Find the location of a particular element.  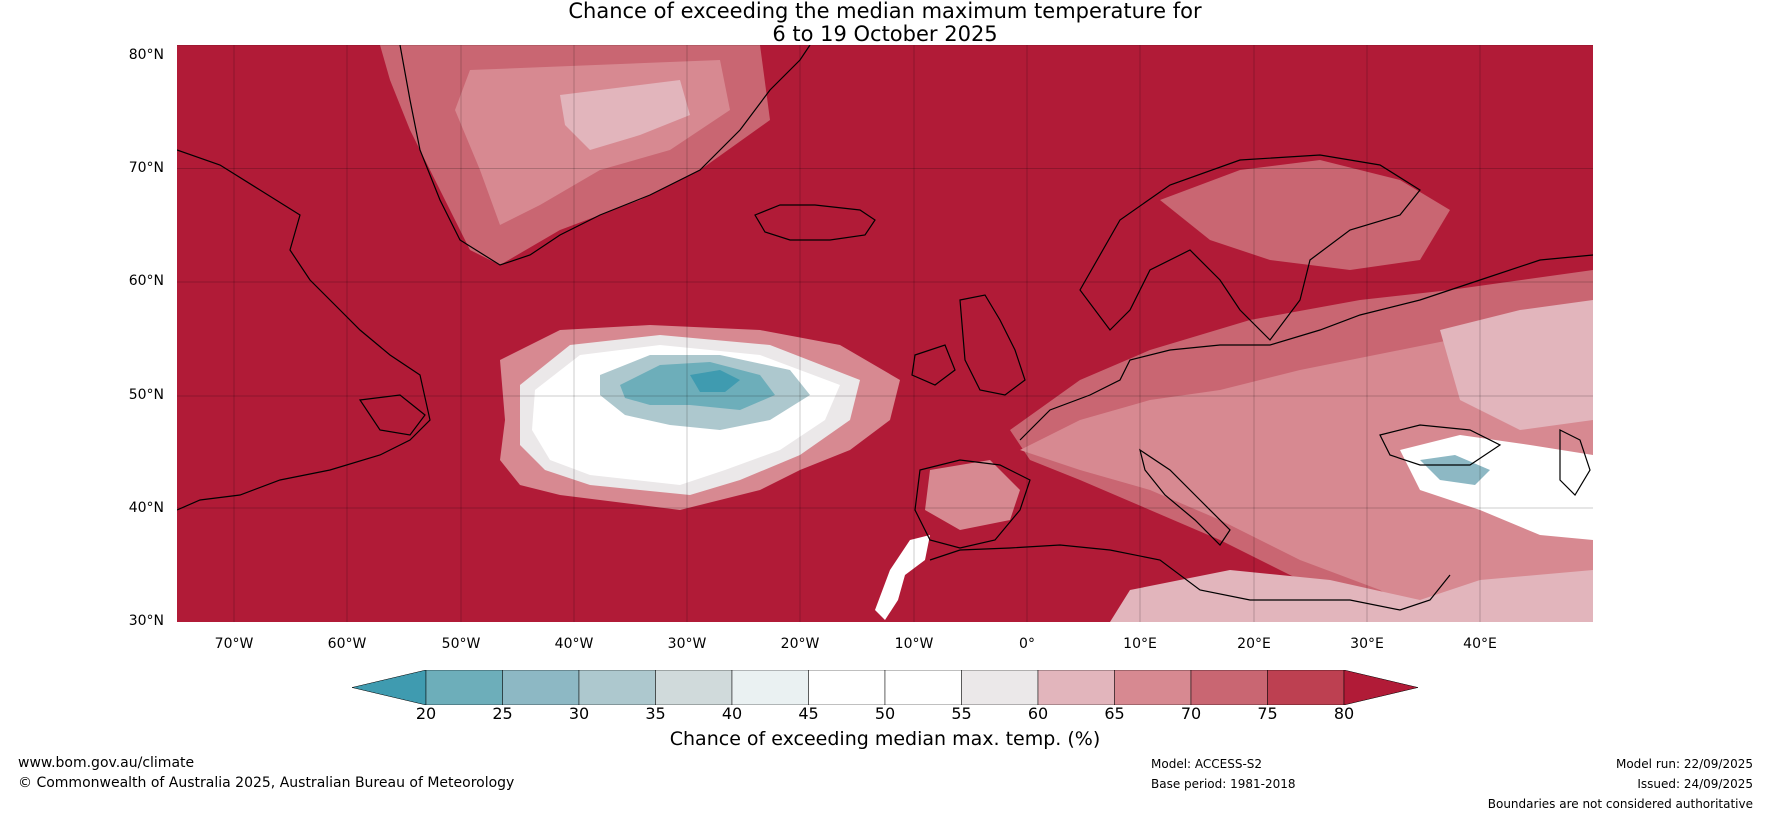

africa-coast-outline is located at coordinates (1190, 577).